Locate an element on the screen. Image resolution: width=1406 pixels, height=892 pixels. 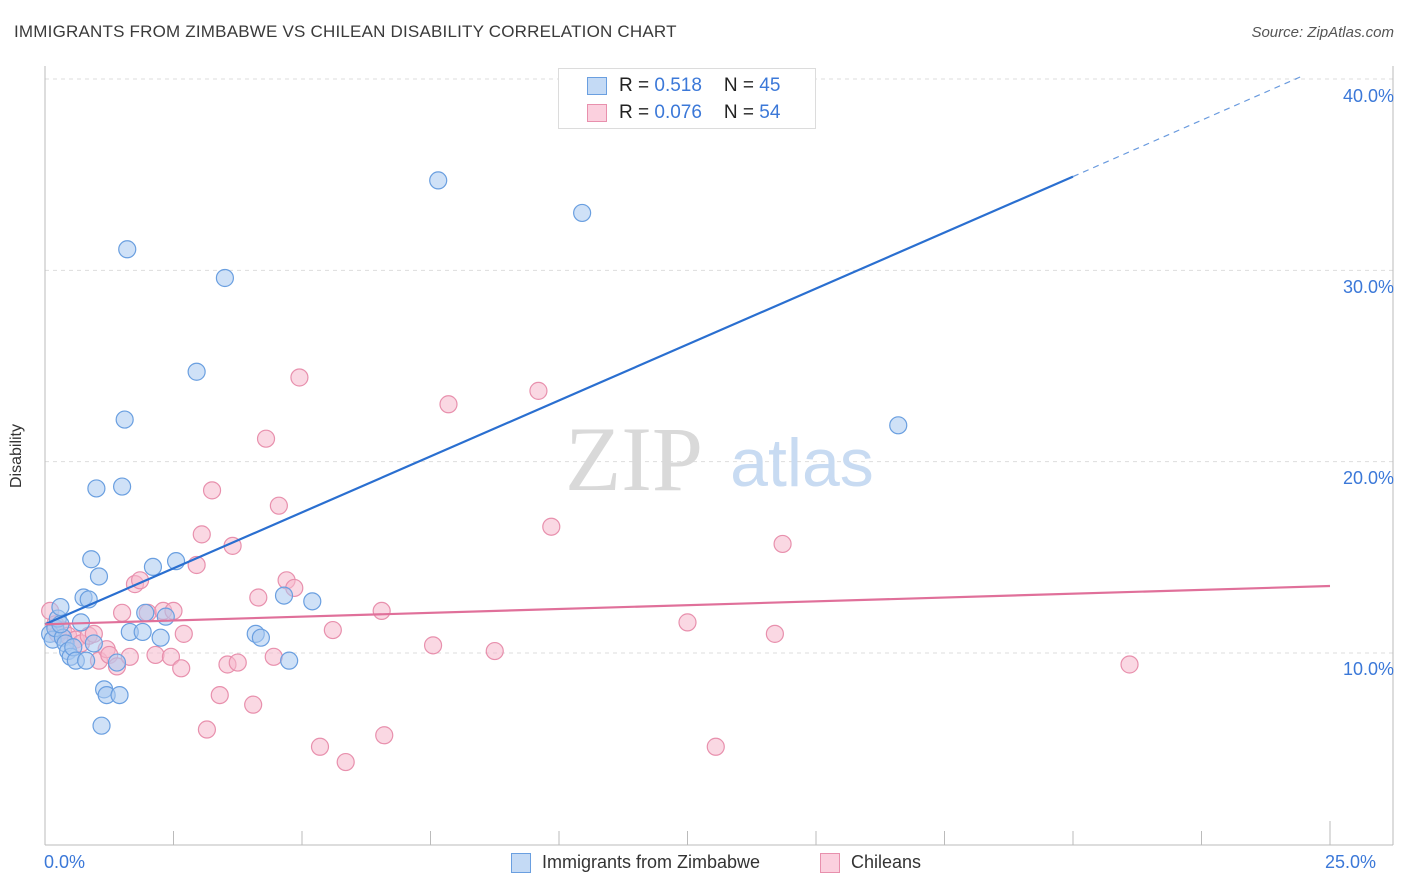
watermark-atlas: atlas is located at coordinates (802, 463).